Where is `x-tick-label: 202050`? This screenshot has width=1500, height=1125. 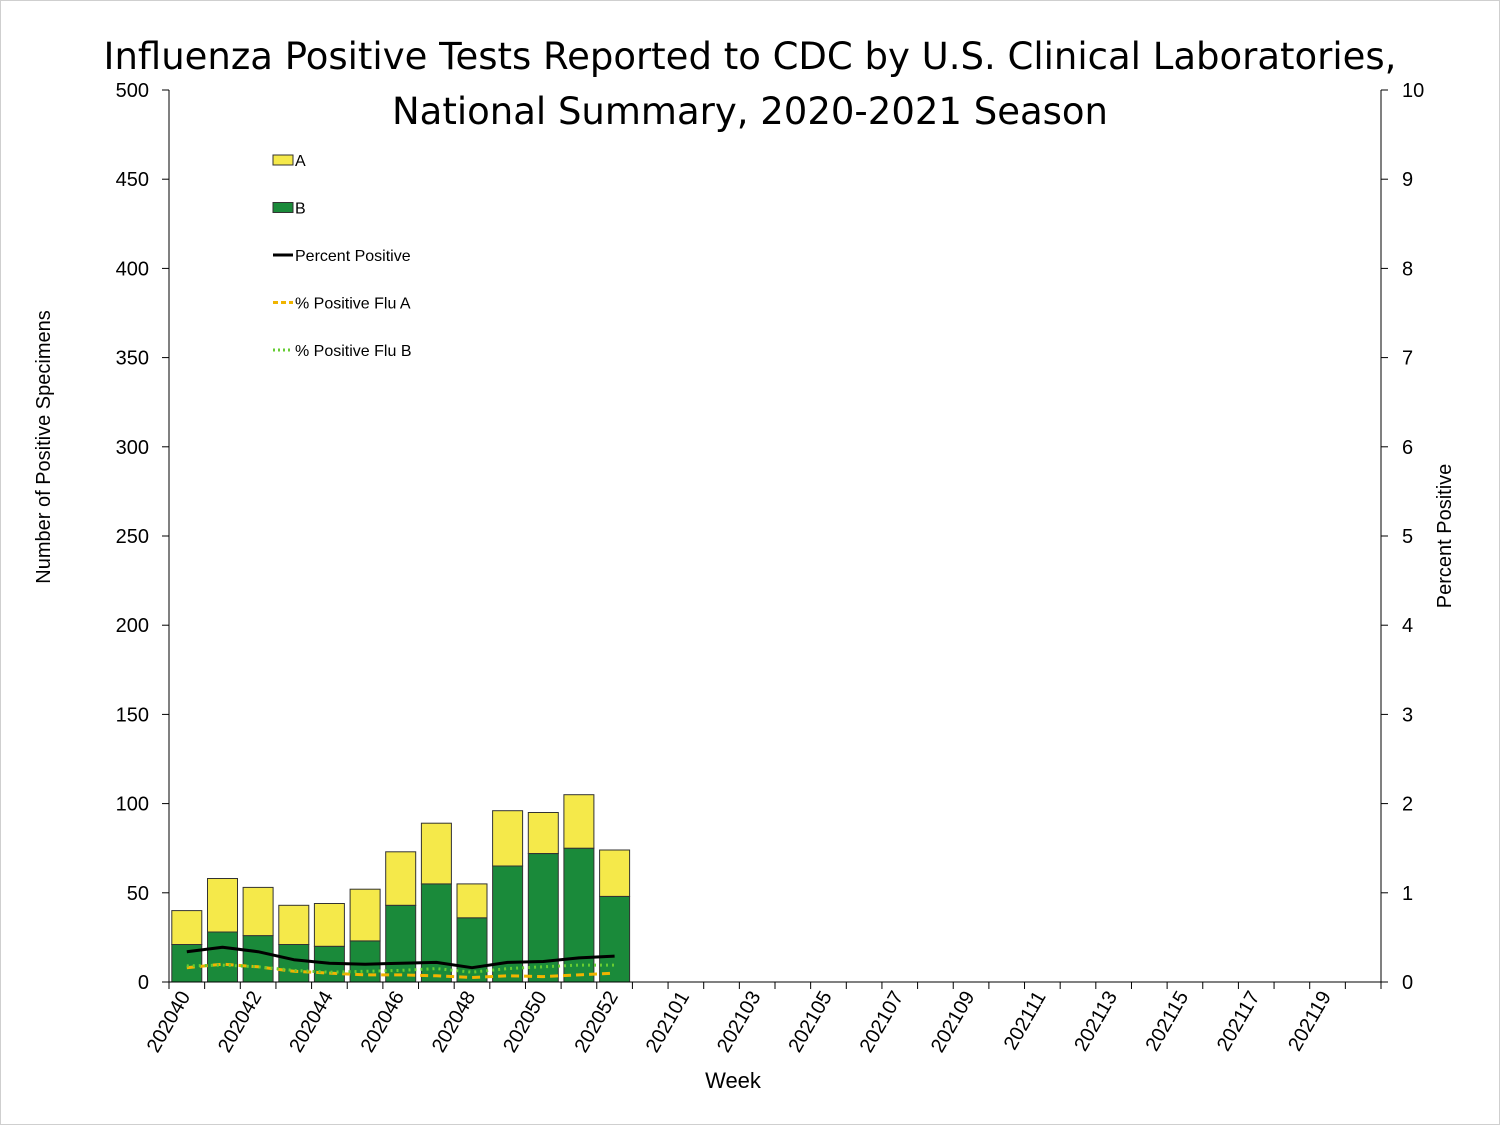 x-tick-label: 202050 is located at coordinates (525, 1022).